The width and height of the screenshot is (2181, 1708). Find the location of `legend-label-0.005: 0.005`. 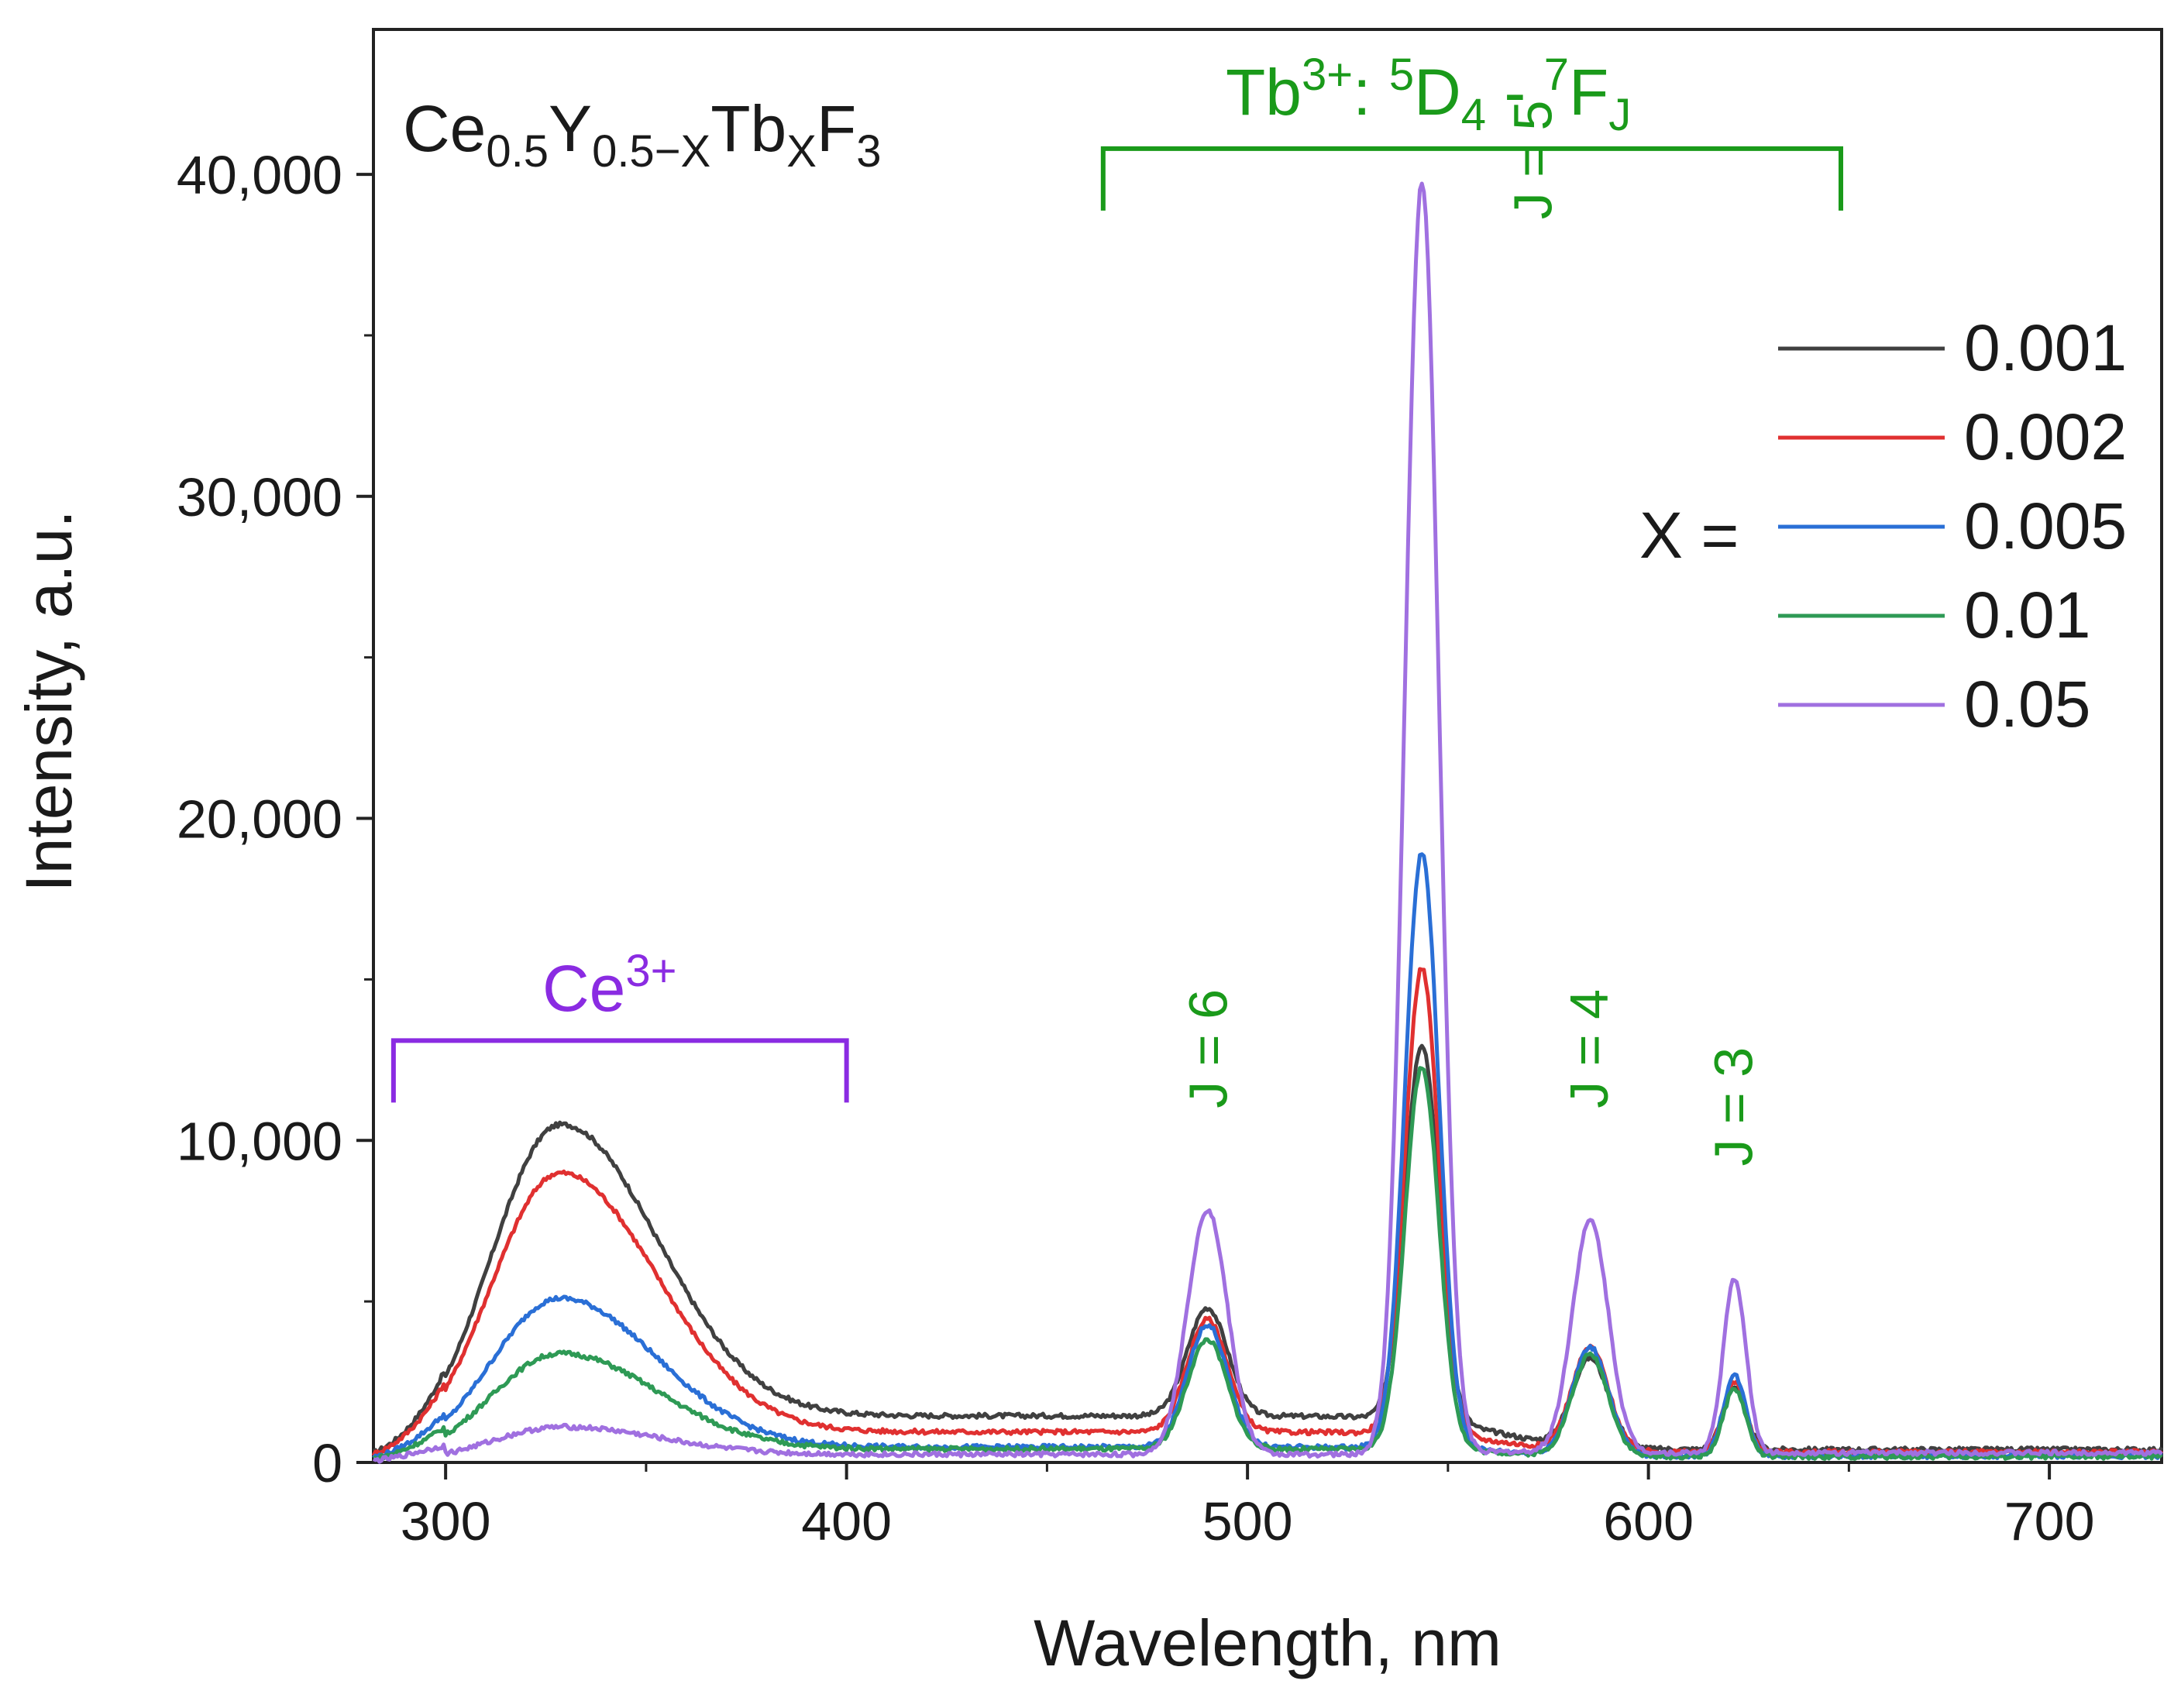

legend-label-0.005: 0.005 is located at coordinates (2045, 526).